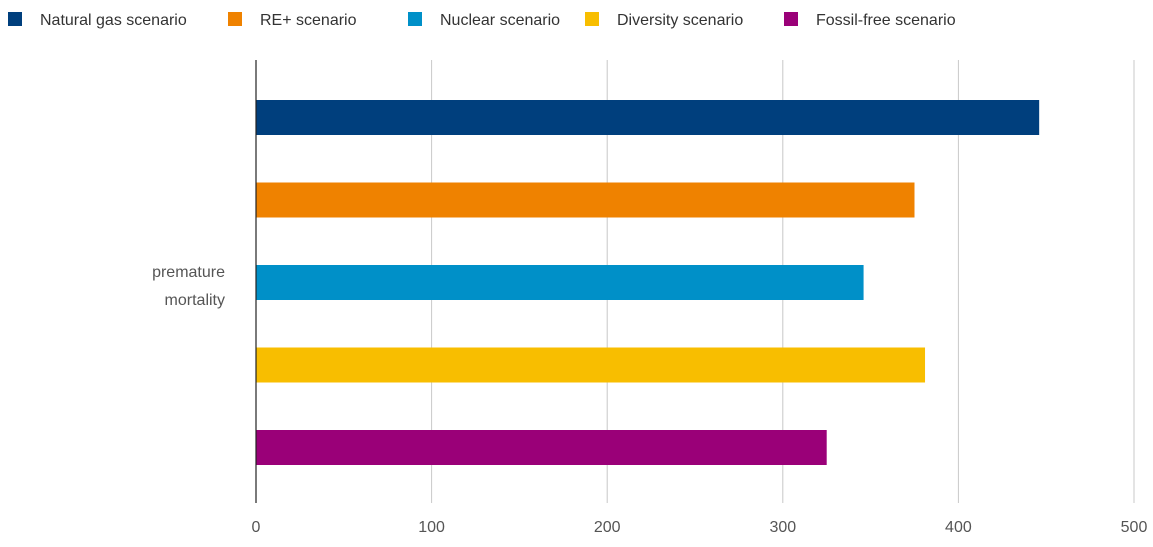  I want to click on x-tick-label-500: 500, so click(1134, 527).